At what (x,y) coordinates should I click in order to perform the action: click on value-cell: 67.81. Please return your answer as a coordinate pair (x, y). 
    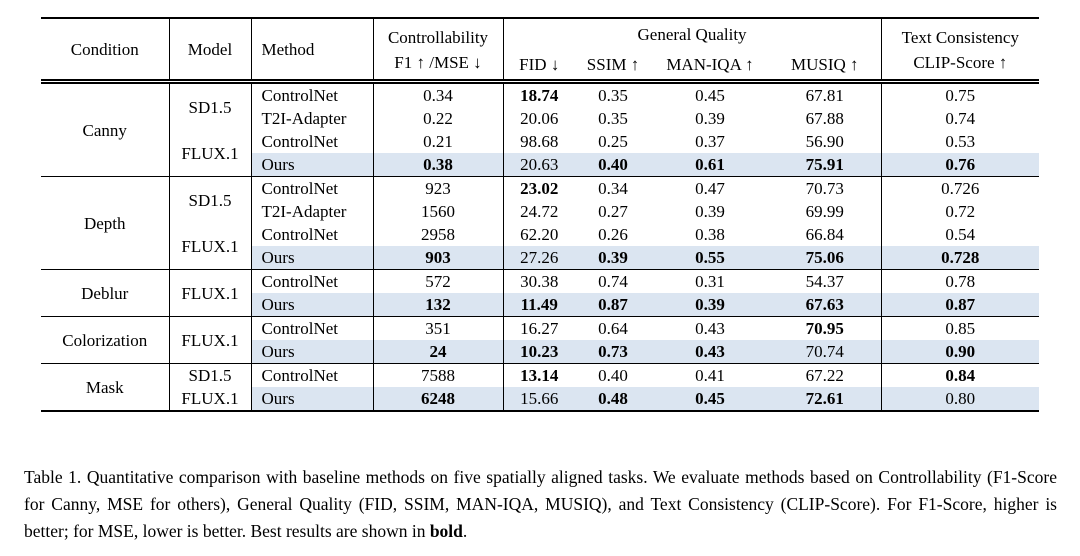
    Looking at the image, I should click on (825, 94).